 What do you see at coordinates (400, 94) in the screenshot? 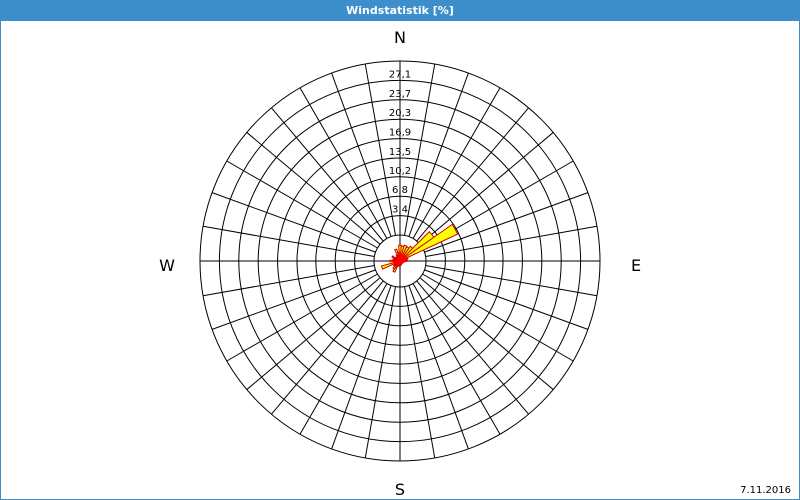
I see `ring-label: 23,7` at bounding box center [400, 94].